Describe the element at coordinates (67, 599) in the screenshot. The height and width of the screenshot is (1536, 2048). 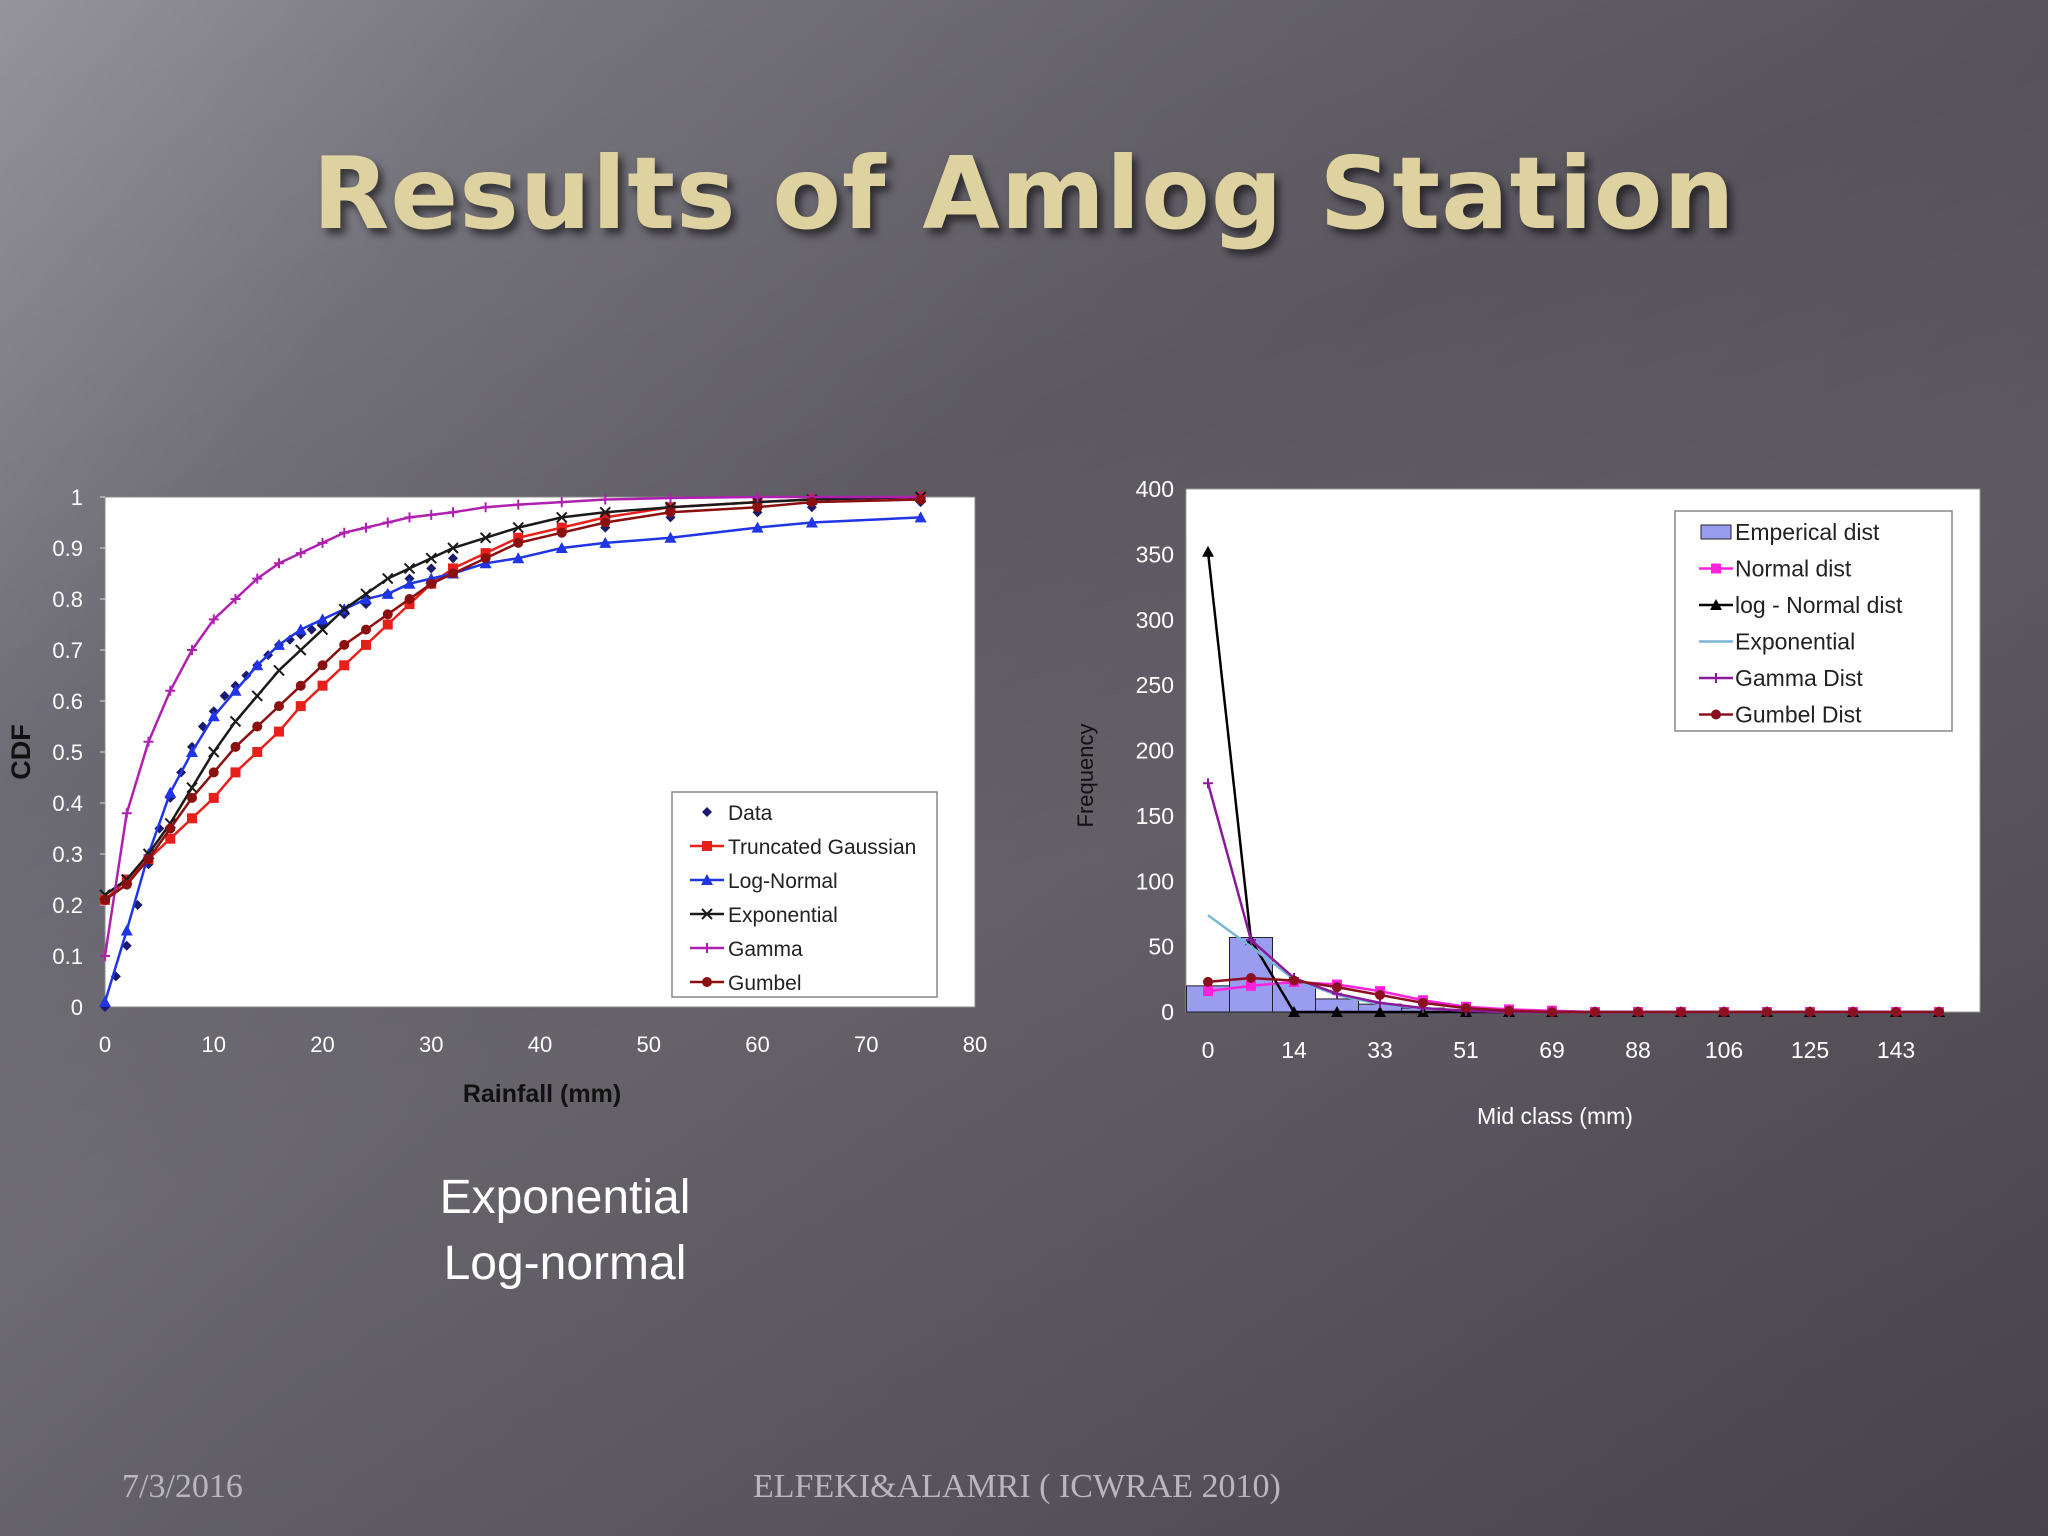
I see `cdf-y-tick-label: 0.8` at that location.